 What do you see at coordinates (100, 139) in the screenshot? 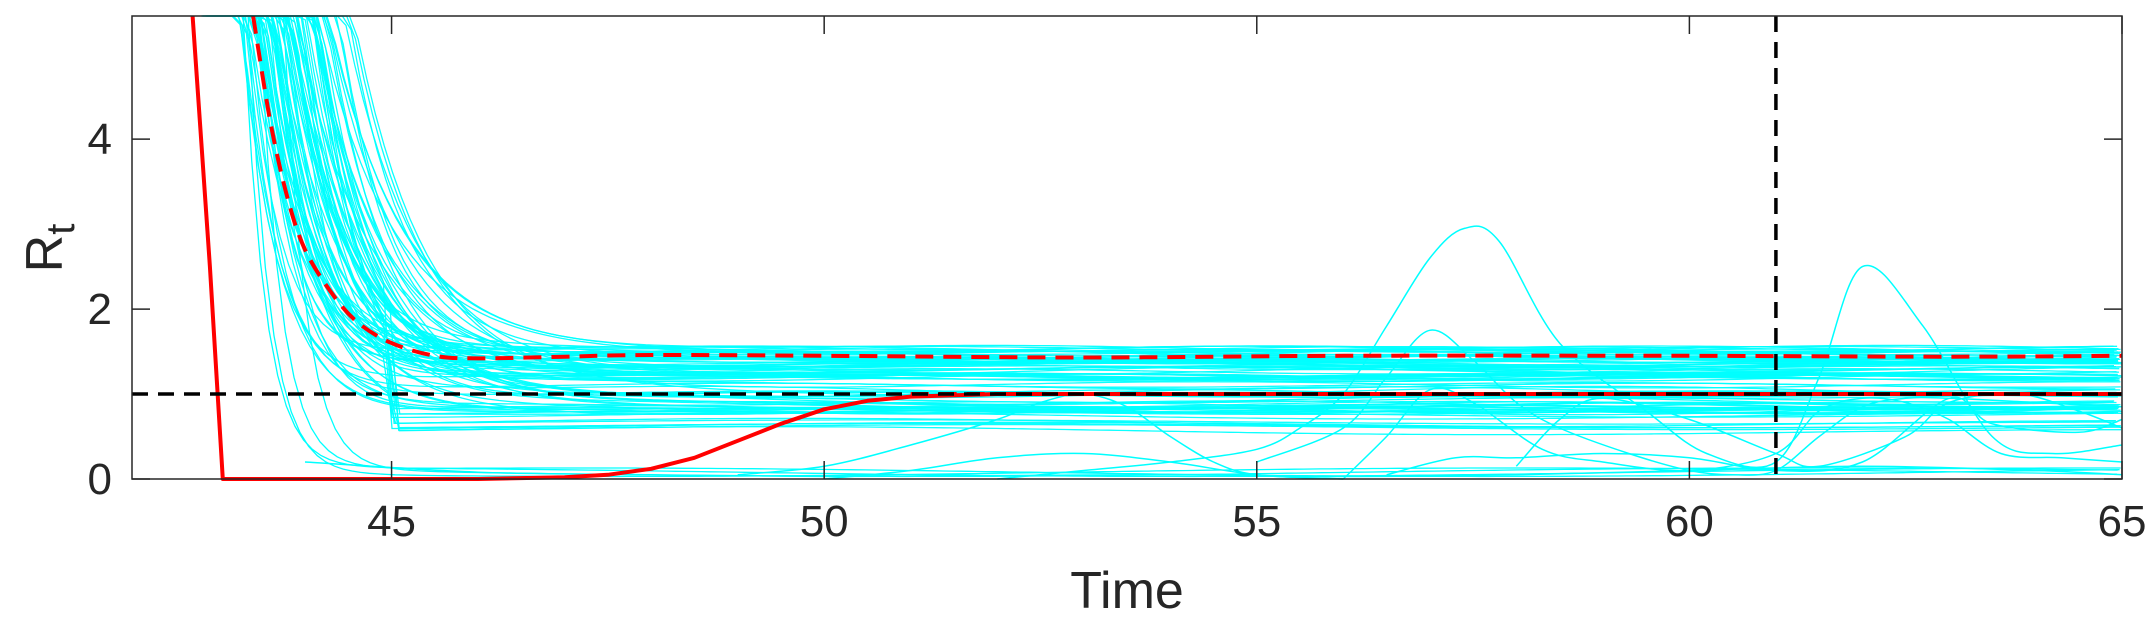
I see `y-tick-label: 4` at bounding box center [100, 139].